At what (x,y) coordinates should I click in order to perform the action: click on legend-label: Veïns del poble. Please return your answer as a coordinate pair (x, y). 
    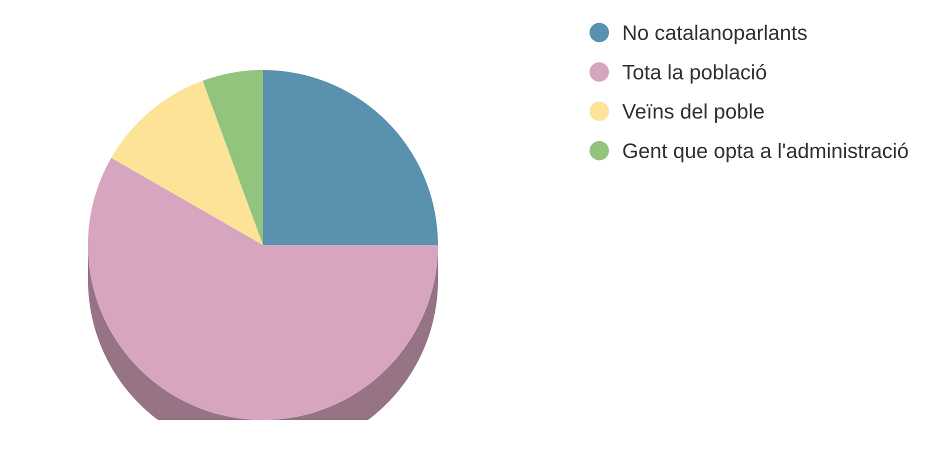
    Looking at the image, I should click on (693, 113).